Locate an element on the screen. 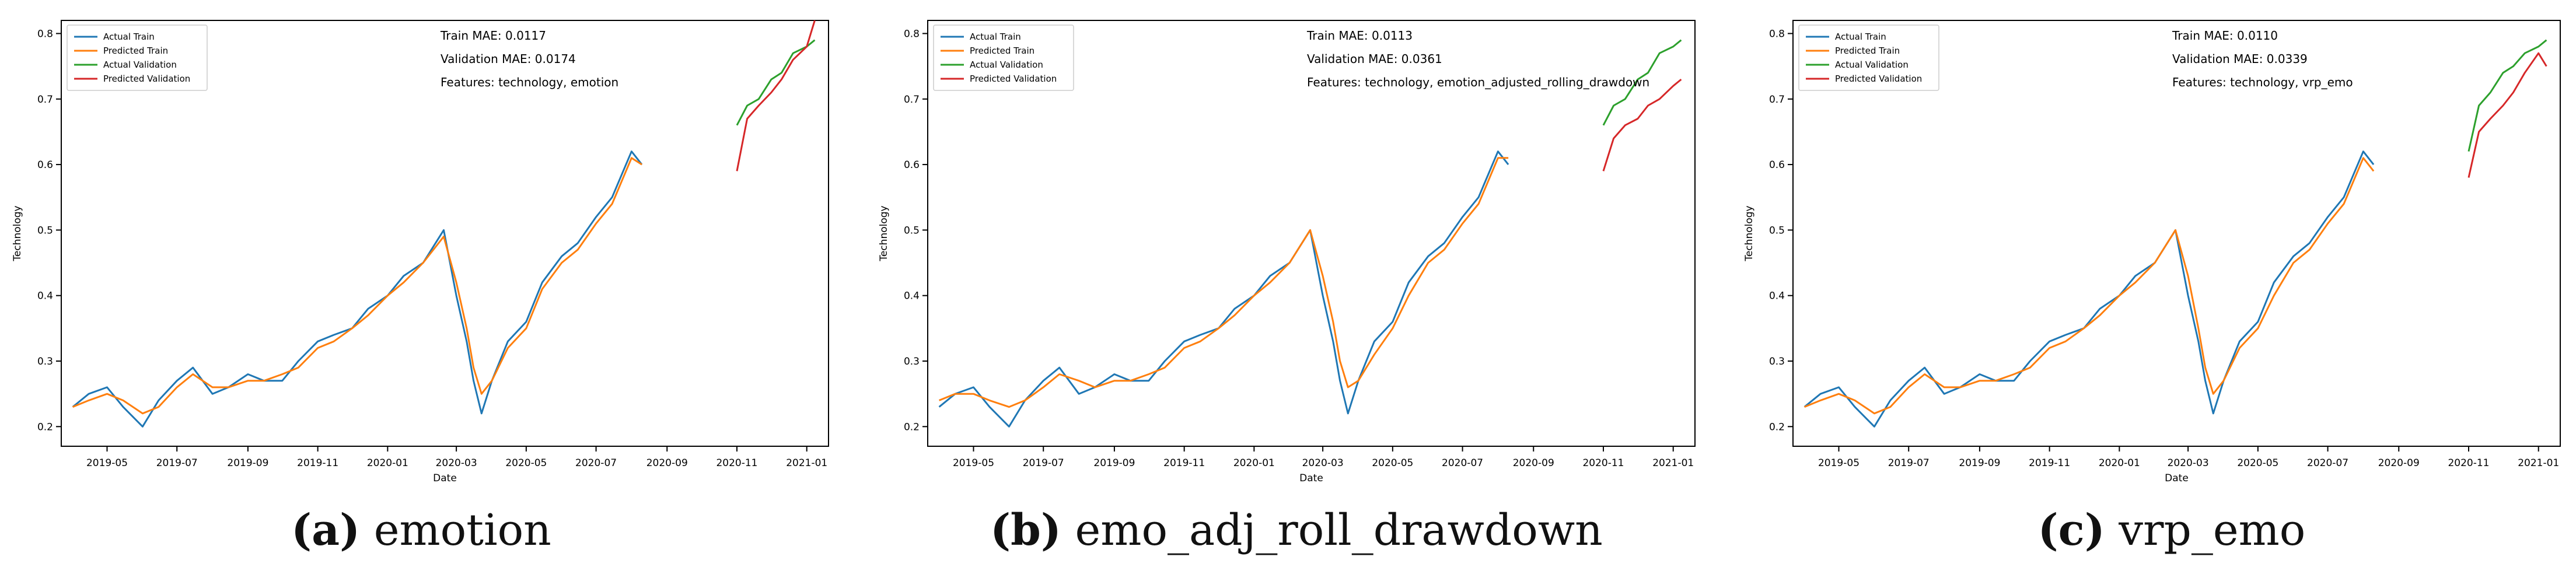  series-line-actual-train-c is located at coordinates (2089, 289).